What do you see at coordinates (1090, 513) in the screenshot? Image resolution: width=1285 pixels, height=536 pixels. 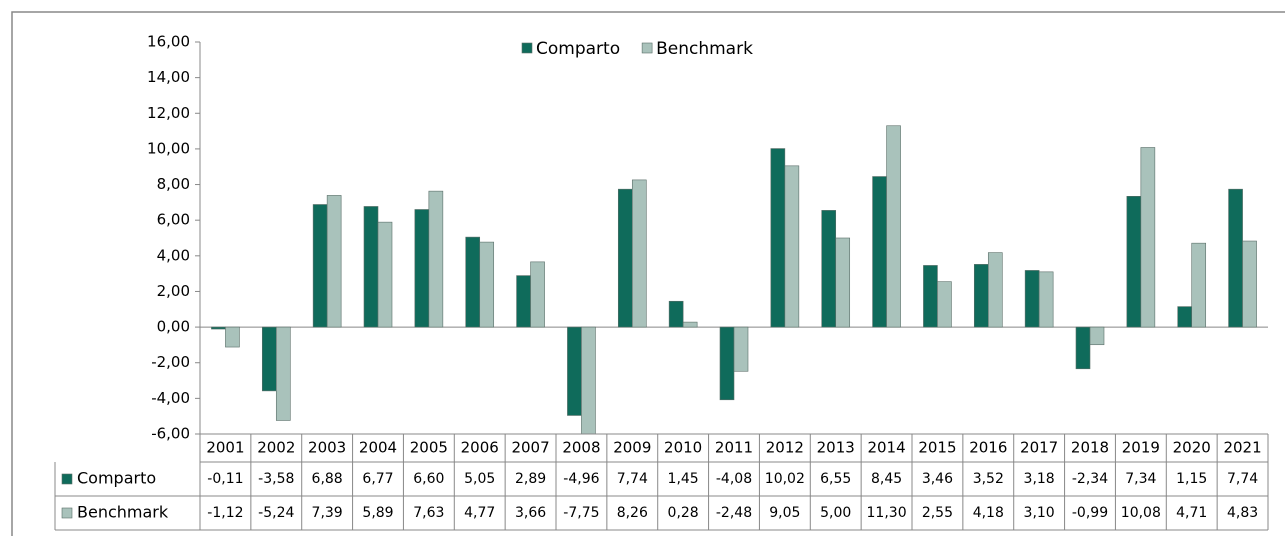 I see `table-value: -0,99` at bounding box center [1090, 513].